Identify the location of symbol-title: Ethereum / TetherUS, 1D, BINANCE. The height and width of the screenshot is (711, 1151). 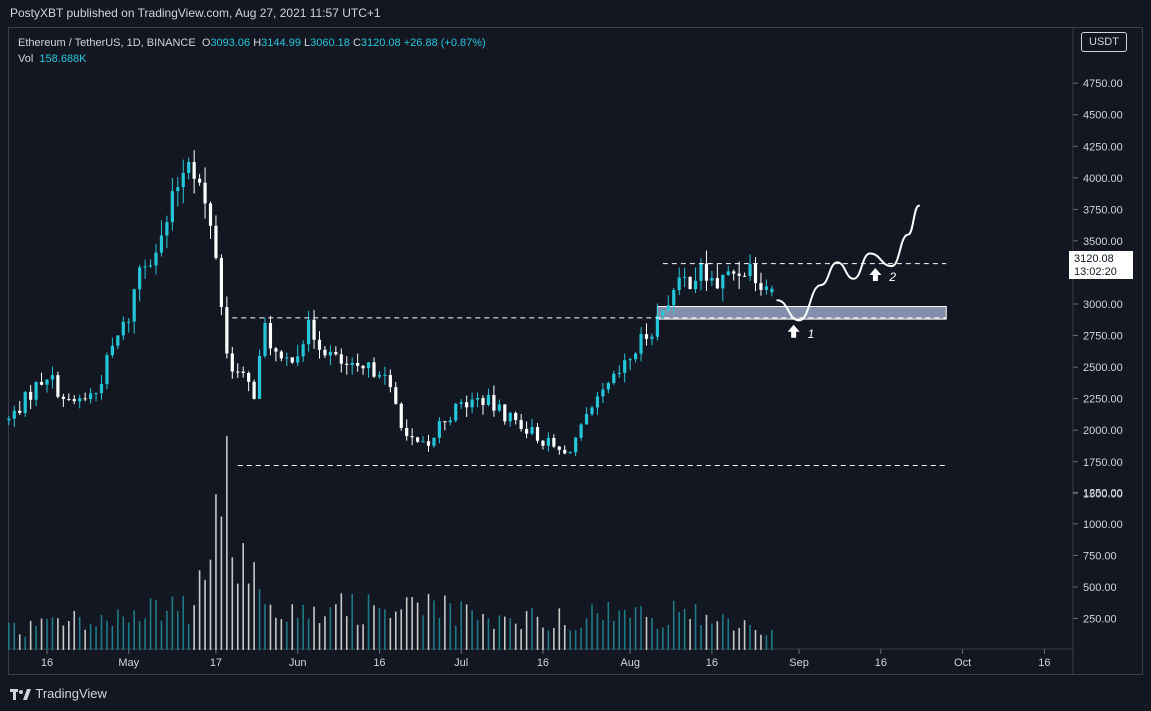
(107, 43).